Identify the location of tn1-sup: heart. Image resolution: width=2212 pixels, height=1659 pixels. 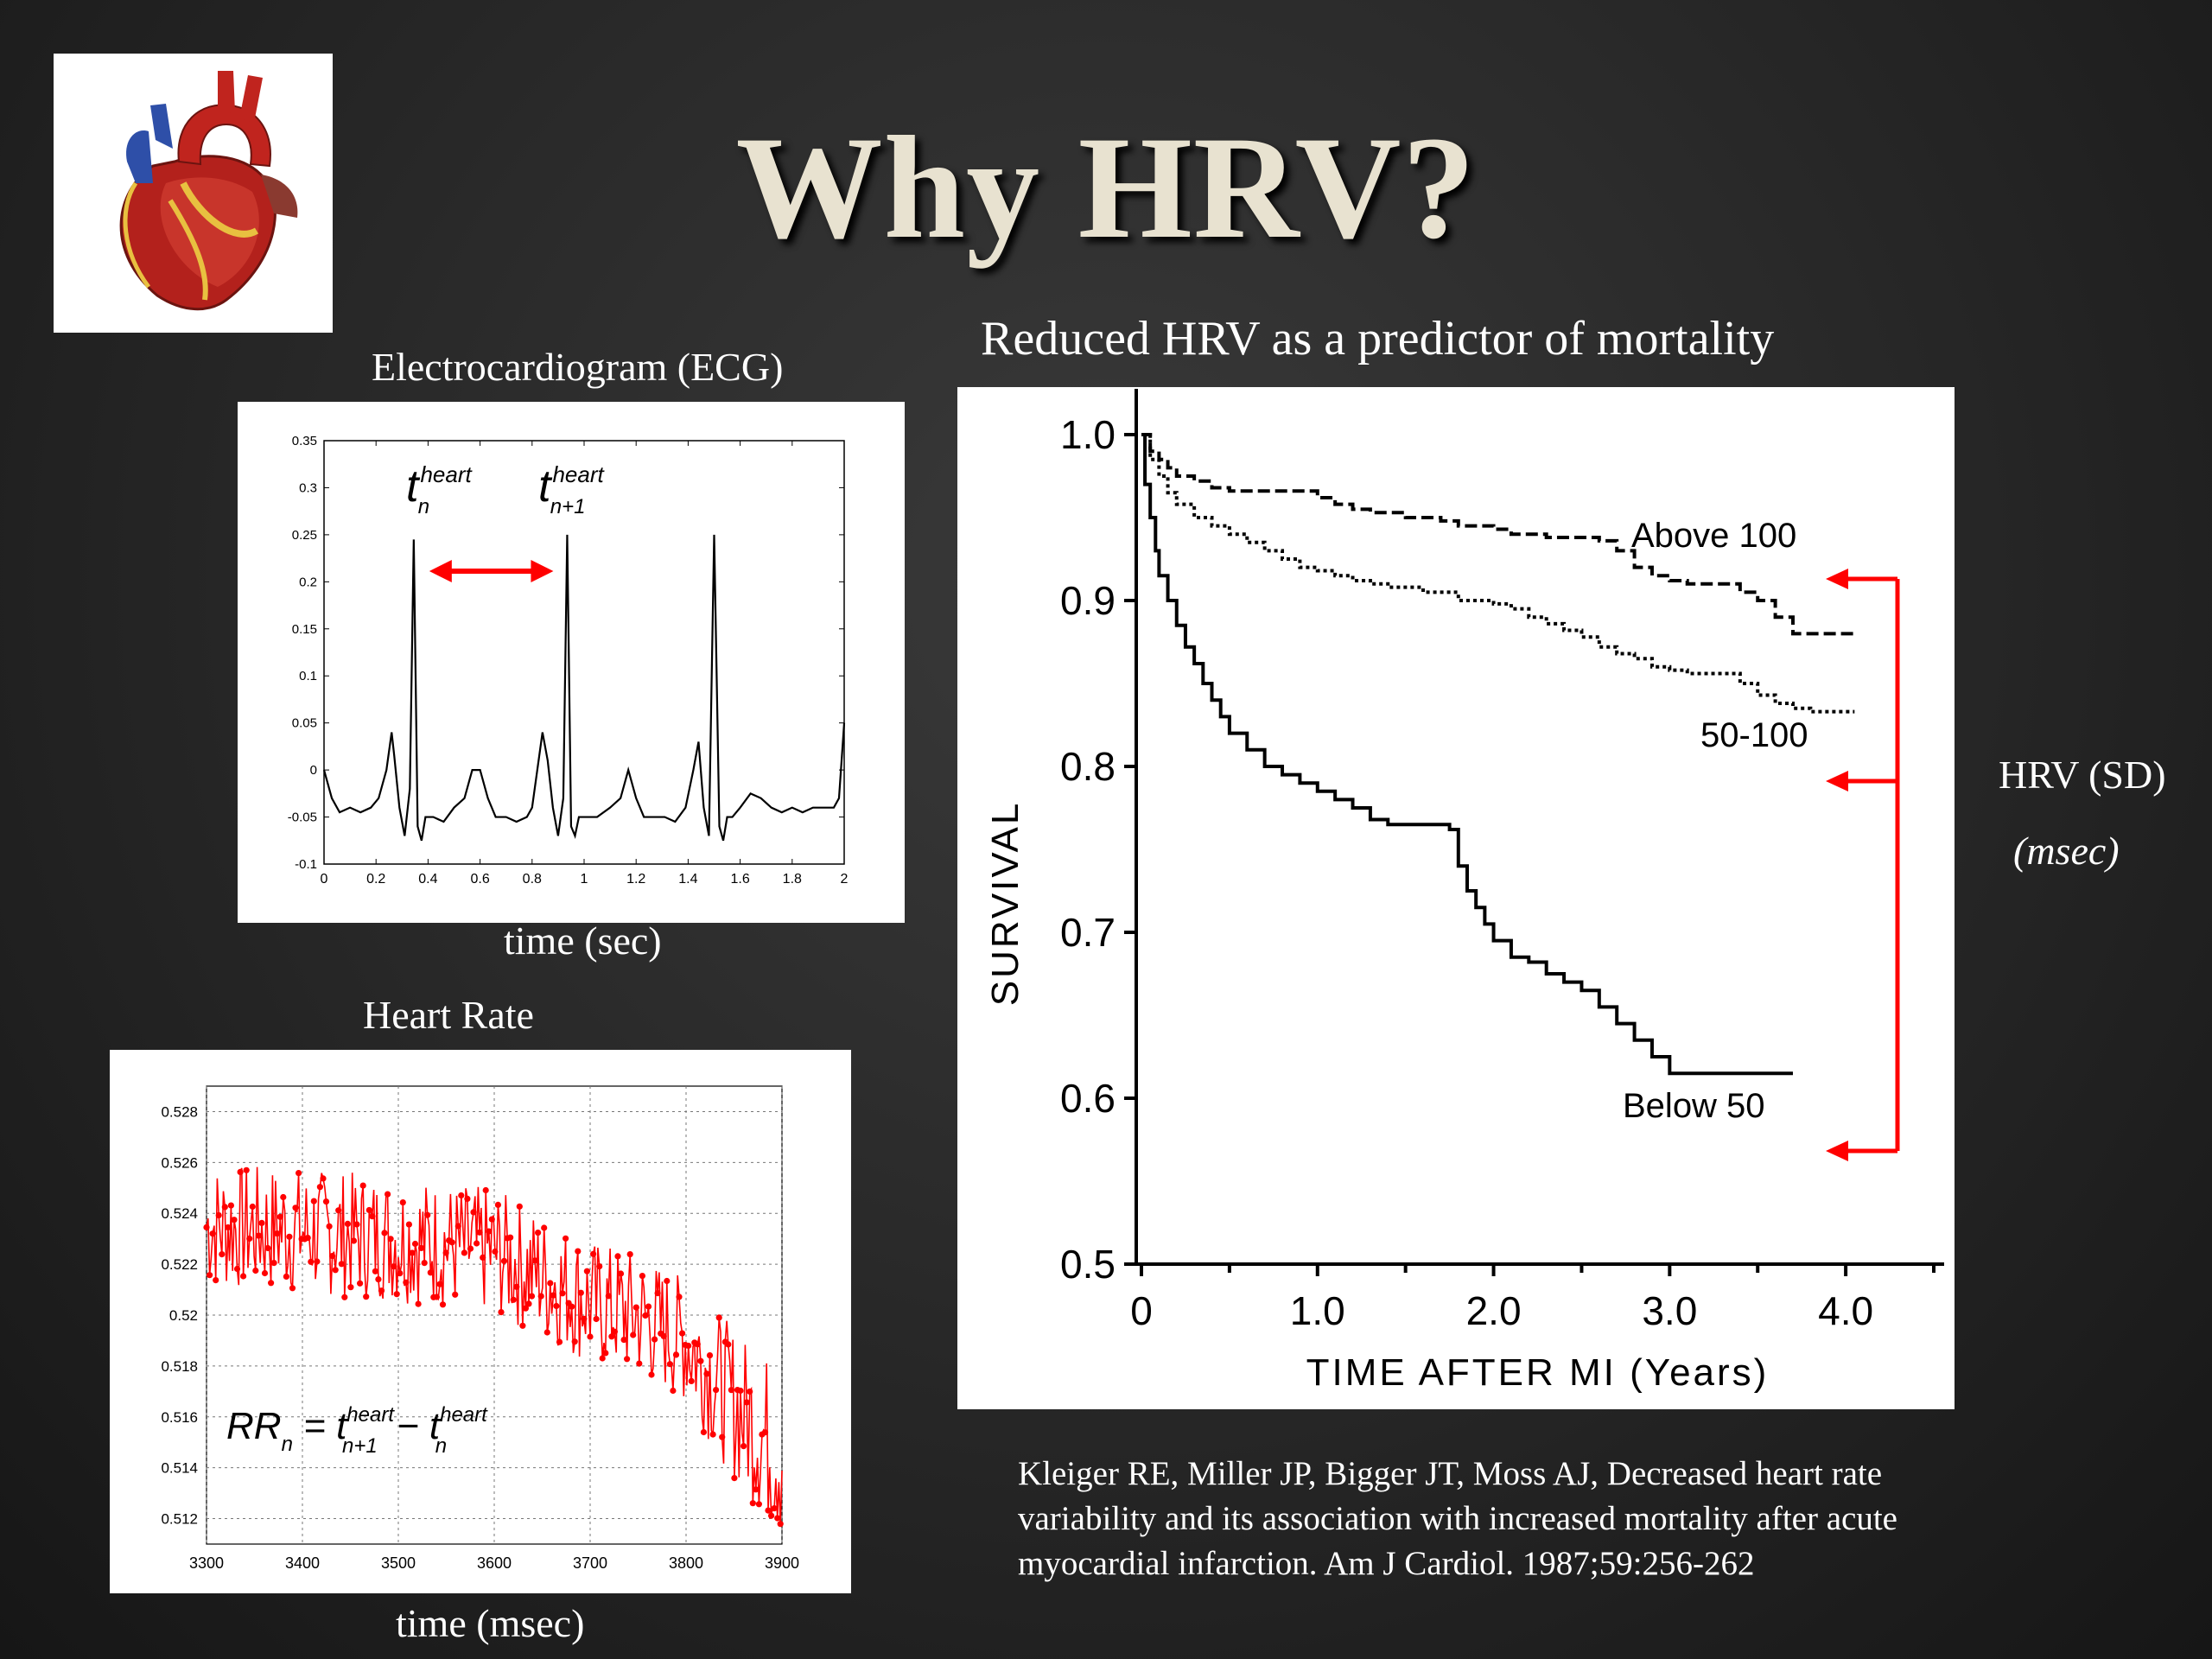
(578, 474).